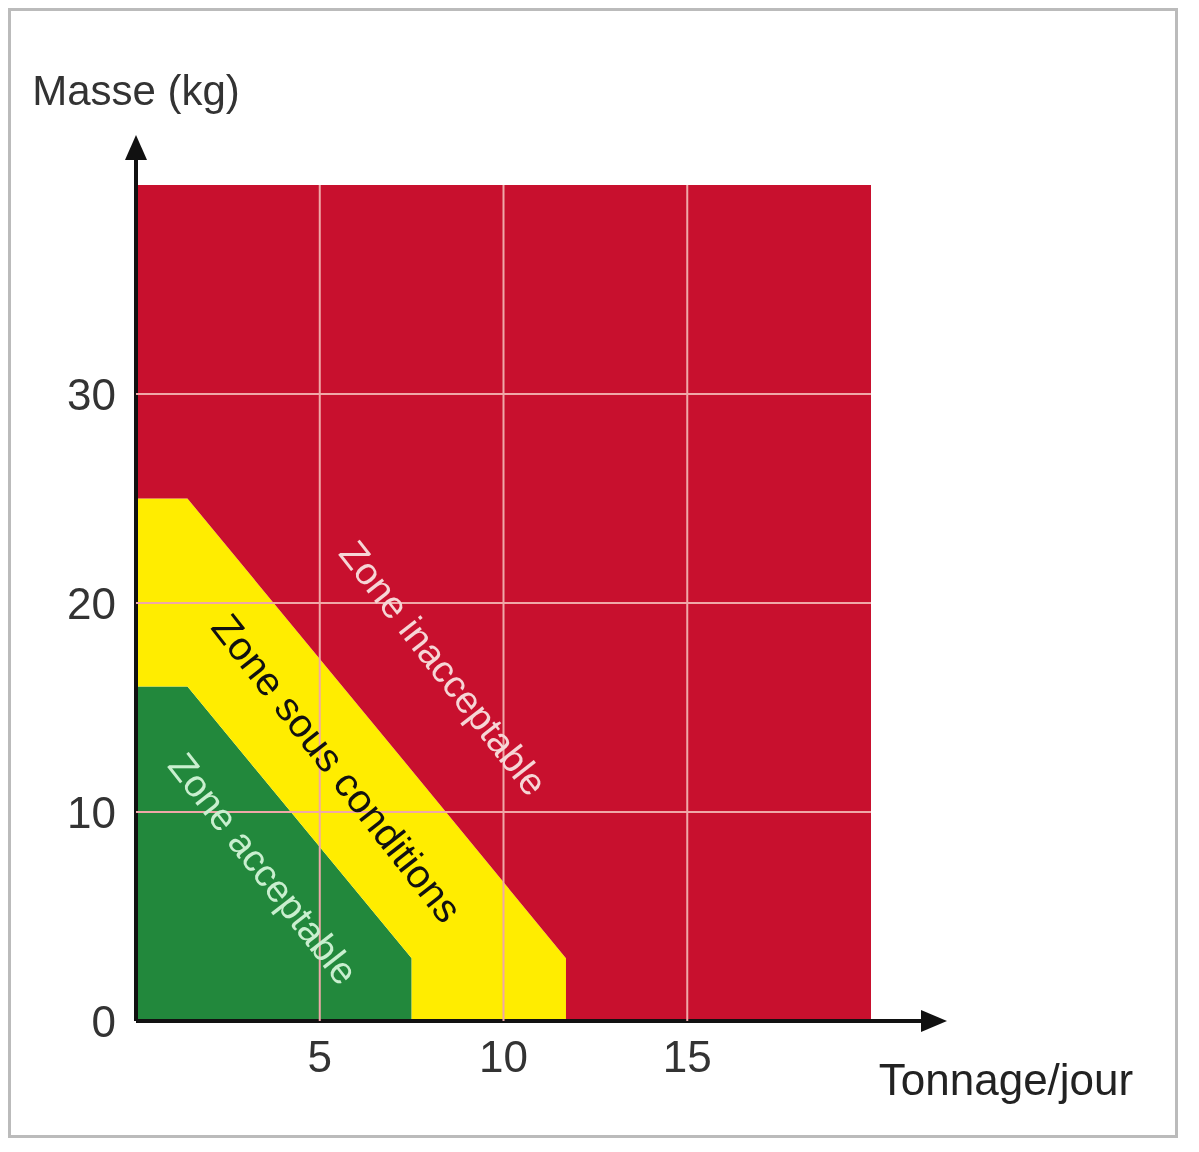 The image size is (1199, 1152). Describe the element at coordinates (503, 1057) in the screenshot. I see `x-tick-label: 10` at that location.